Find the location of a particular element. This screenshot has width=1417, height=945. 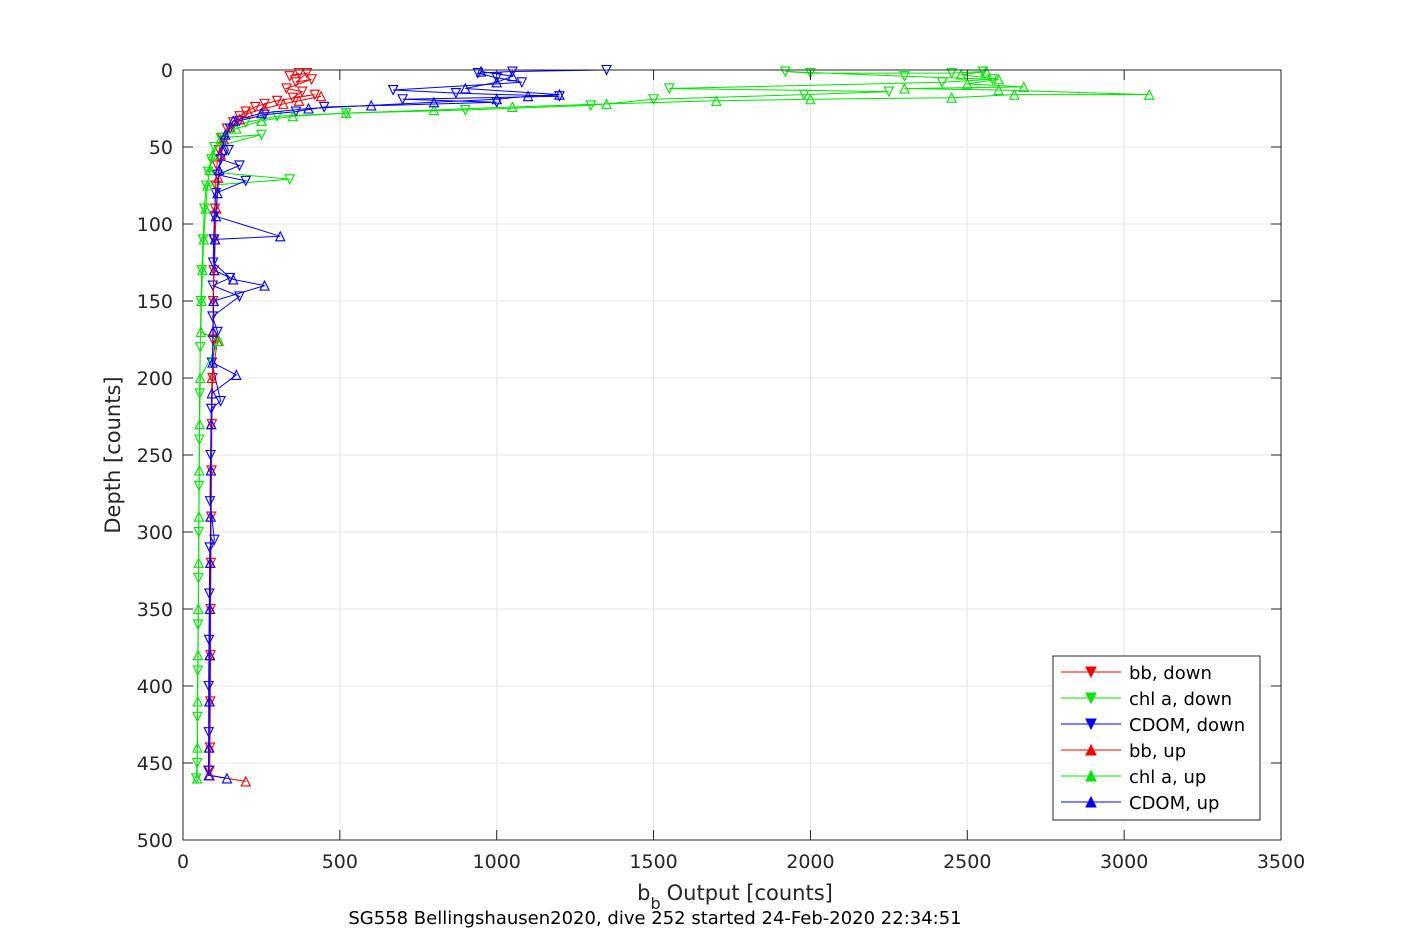

x-tick-label: 3500 is located at coordinates (1281, 862).